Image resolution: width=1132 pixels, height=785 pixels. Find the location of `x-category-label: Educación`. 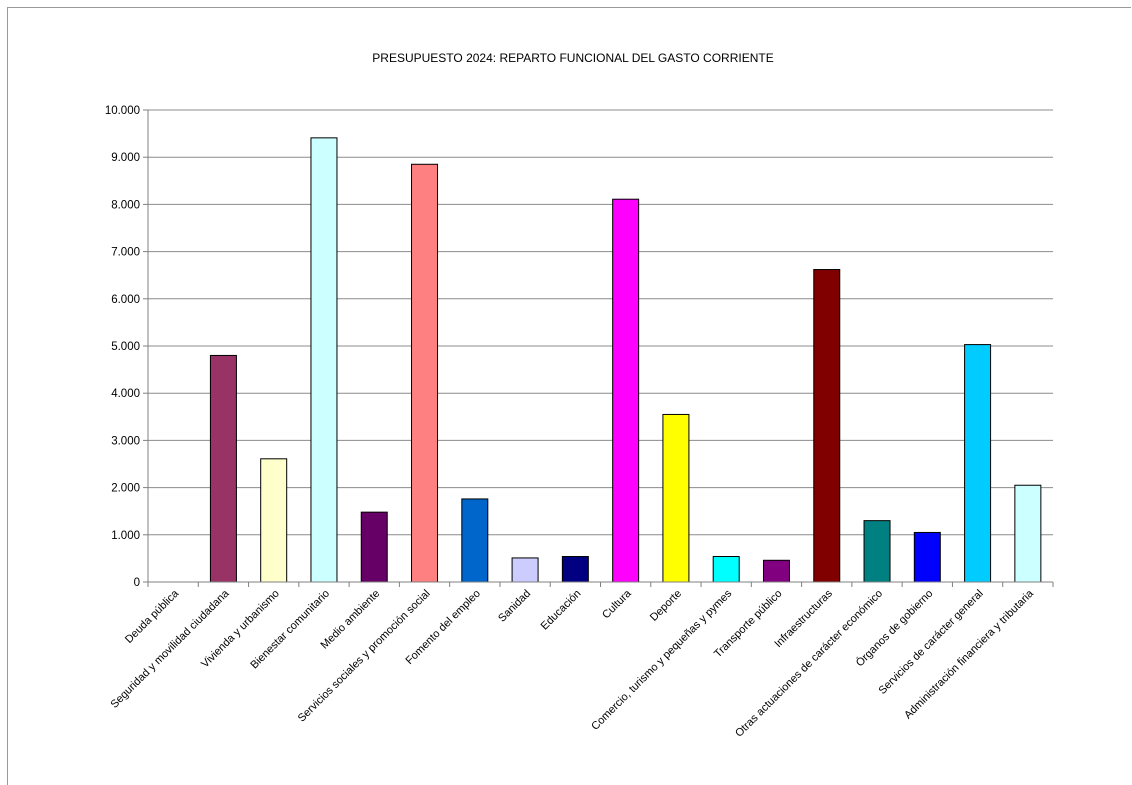

x-category-label: Educación is located at coordinates (561, 610).